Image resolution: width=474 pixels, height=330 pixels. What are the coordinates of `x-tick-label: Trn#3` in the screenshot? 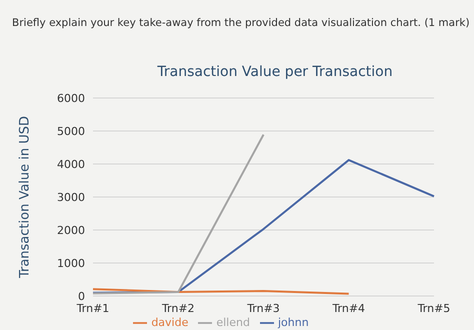 It's located at (263, 308).